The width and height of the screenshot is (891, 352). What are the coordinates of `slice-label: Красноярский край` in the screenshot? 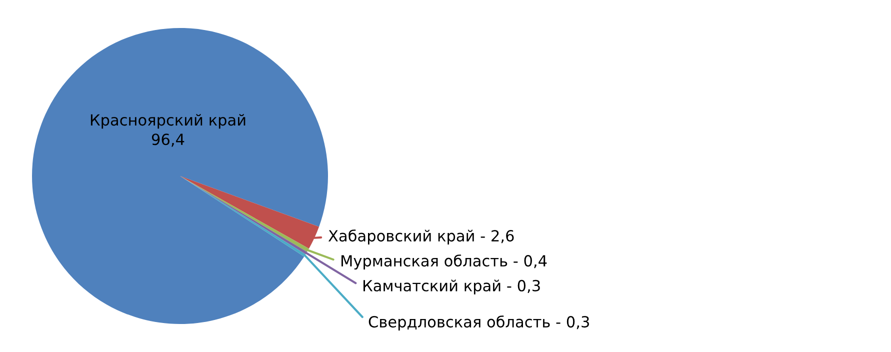 It's located at (168, 121).